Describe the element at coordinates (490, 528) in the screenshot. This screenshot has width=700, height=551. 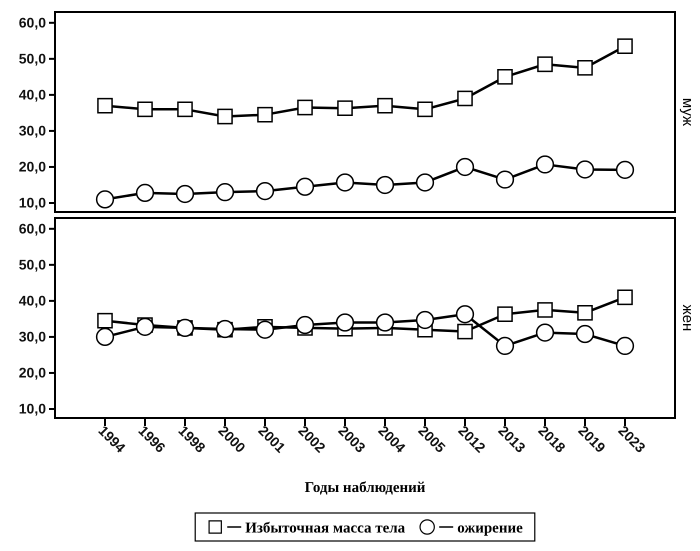
I see `legend-label: ожирение` at that location.